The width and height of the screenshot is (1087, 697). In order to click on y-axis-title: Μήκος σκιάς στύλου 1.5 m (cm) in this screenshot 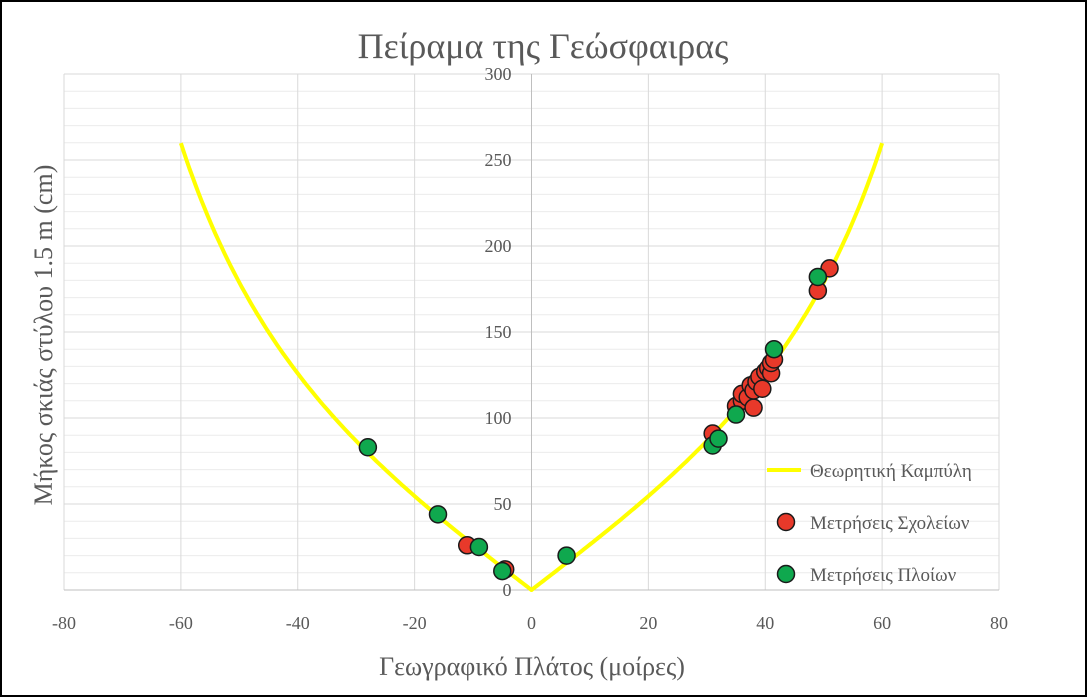, I will do `click(43, 335)`.